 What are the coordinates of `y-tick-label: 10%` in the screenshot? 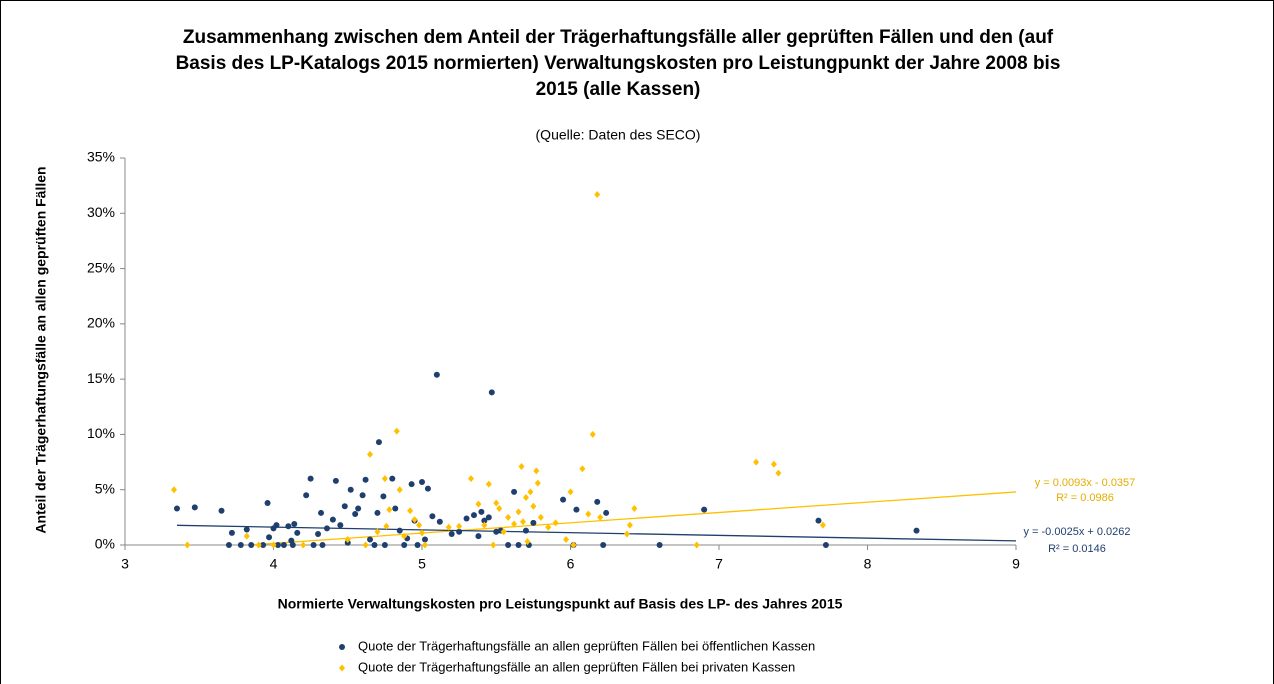 It's located at (101, 433).